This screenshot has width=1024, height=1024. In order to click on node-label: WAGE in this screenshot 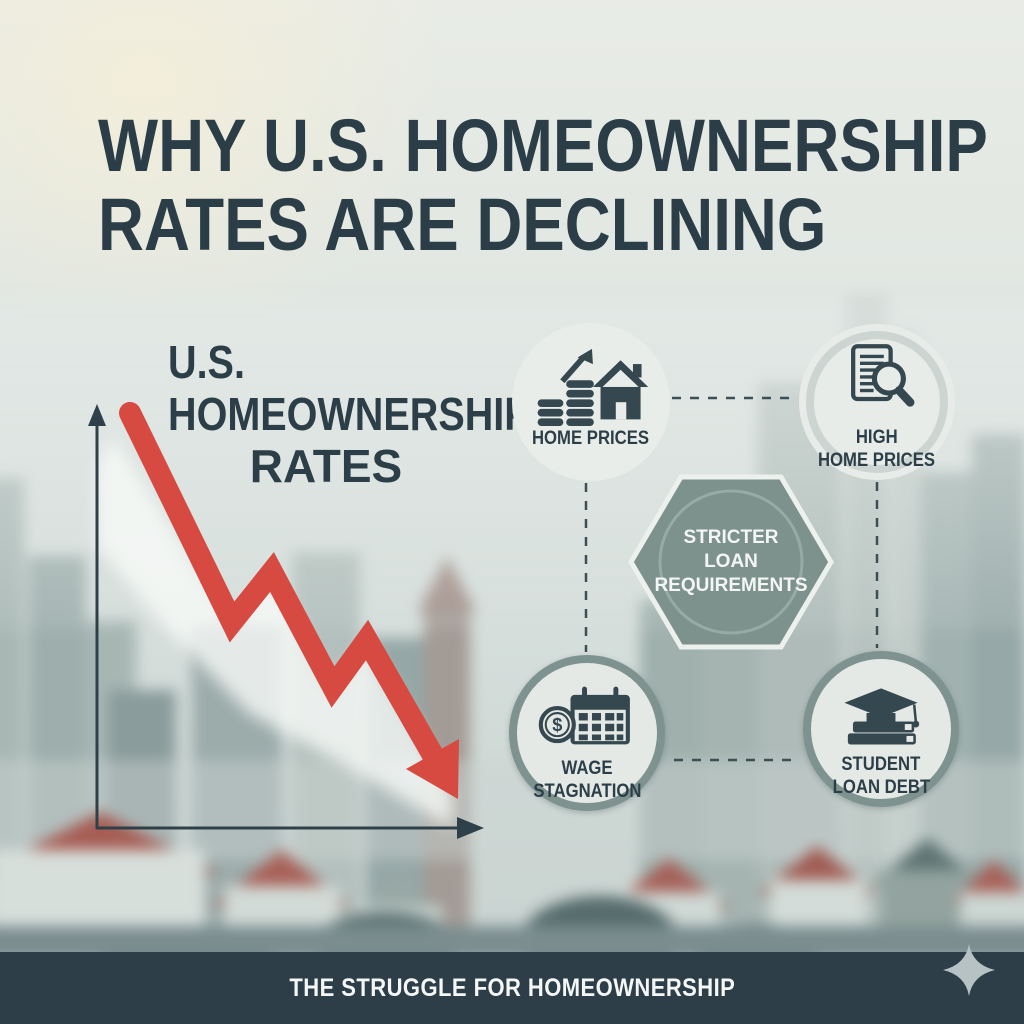, I will do `click(587, 768)`.